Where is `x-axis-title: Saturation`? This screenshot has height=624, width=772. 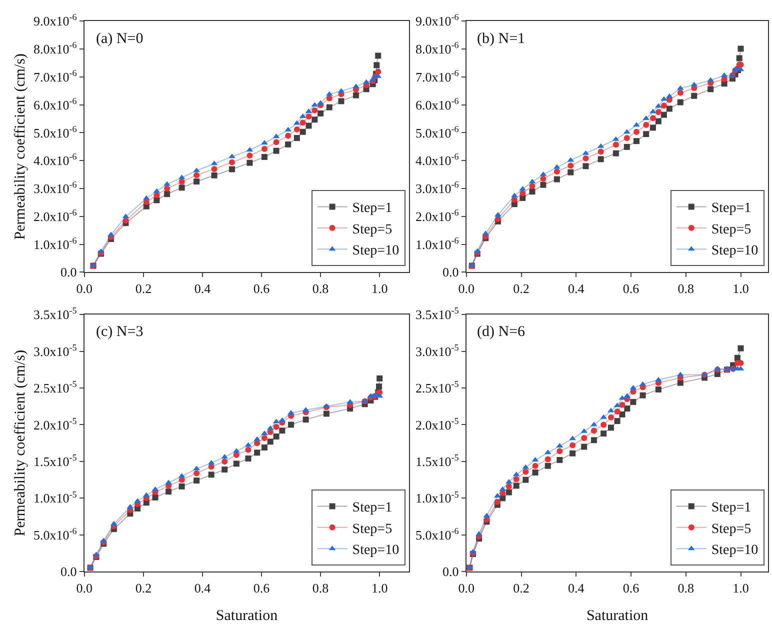
x-axis-title: Saturation is located at coordinates (247, 616).